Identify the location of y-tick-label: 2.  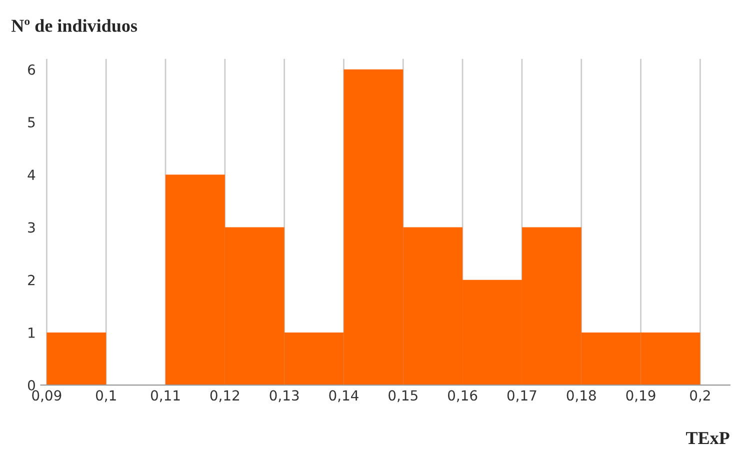
(31, 280).